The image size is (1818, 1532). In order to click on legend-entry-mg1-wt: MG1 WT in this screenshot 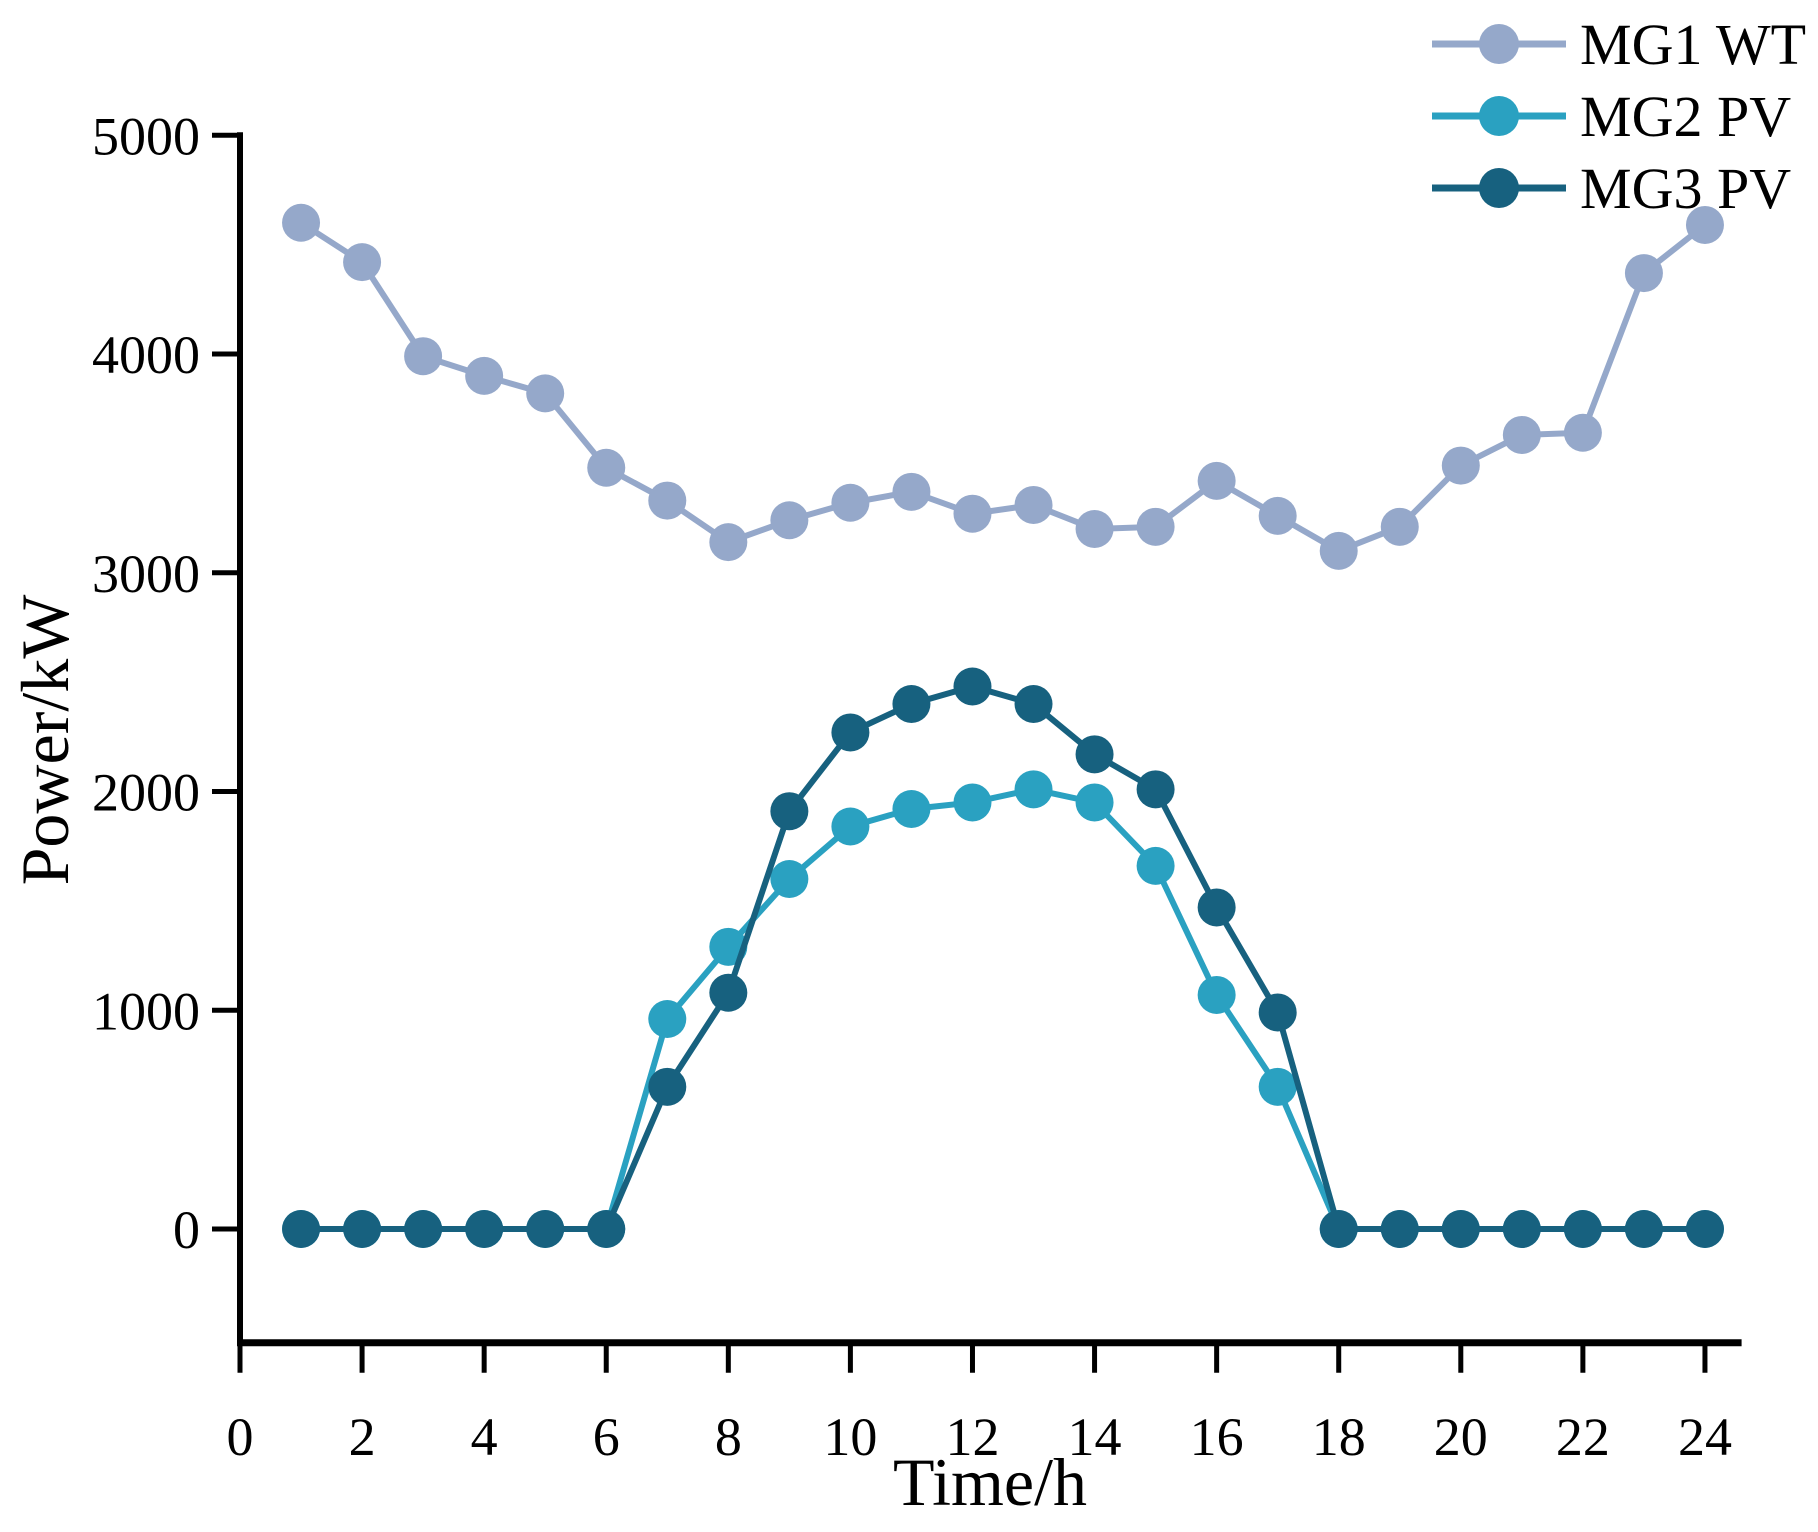, I will do `click(1619, 44)`.